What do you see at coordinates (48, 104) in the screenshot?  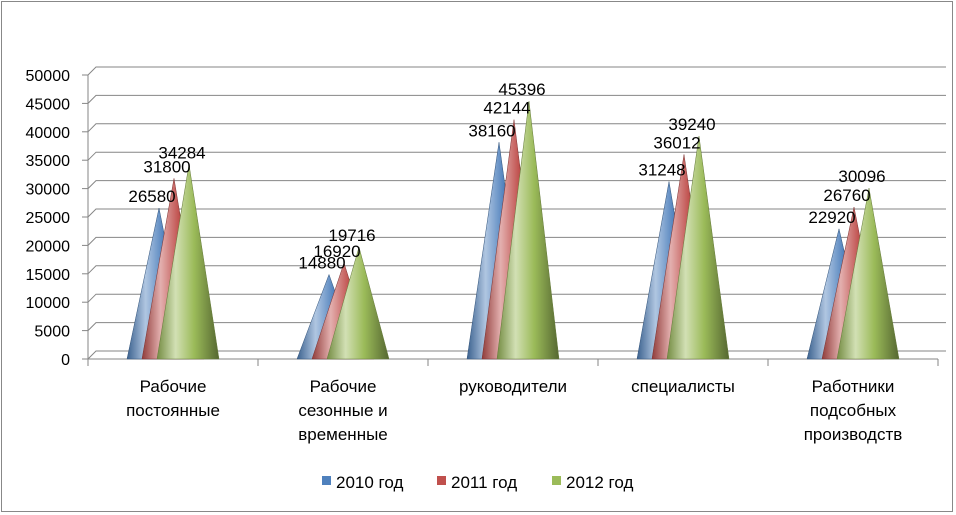 I see `y-tick-label: 45000` at bounding box center [48, 104].